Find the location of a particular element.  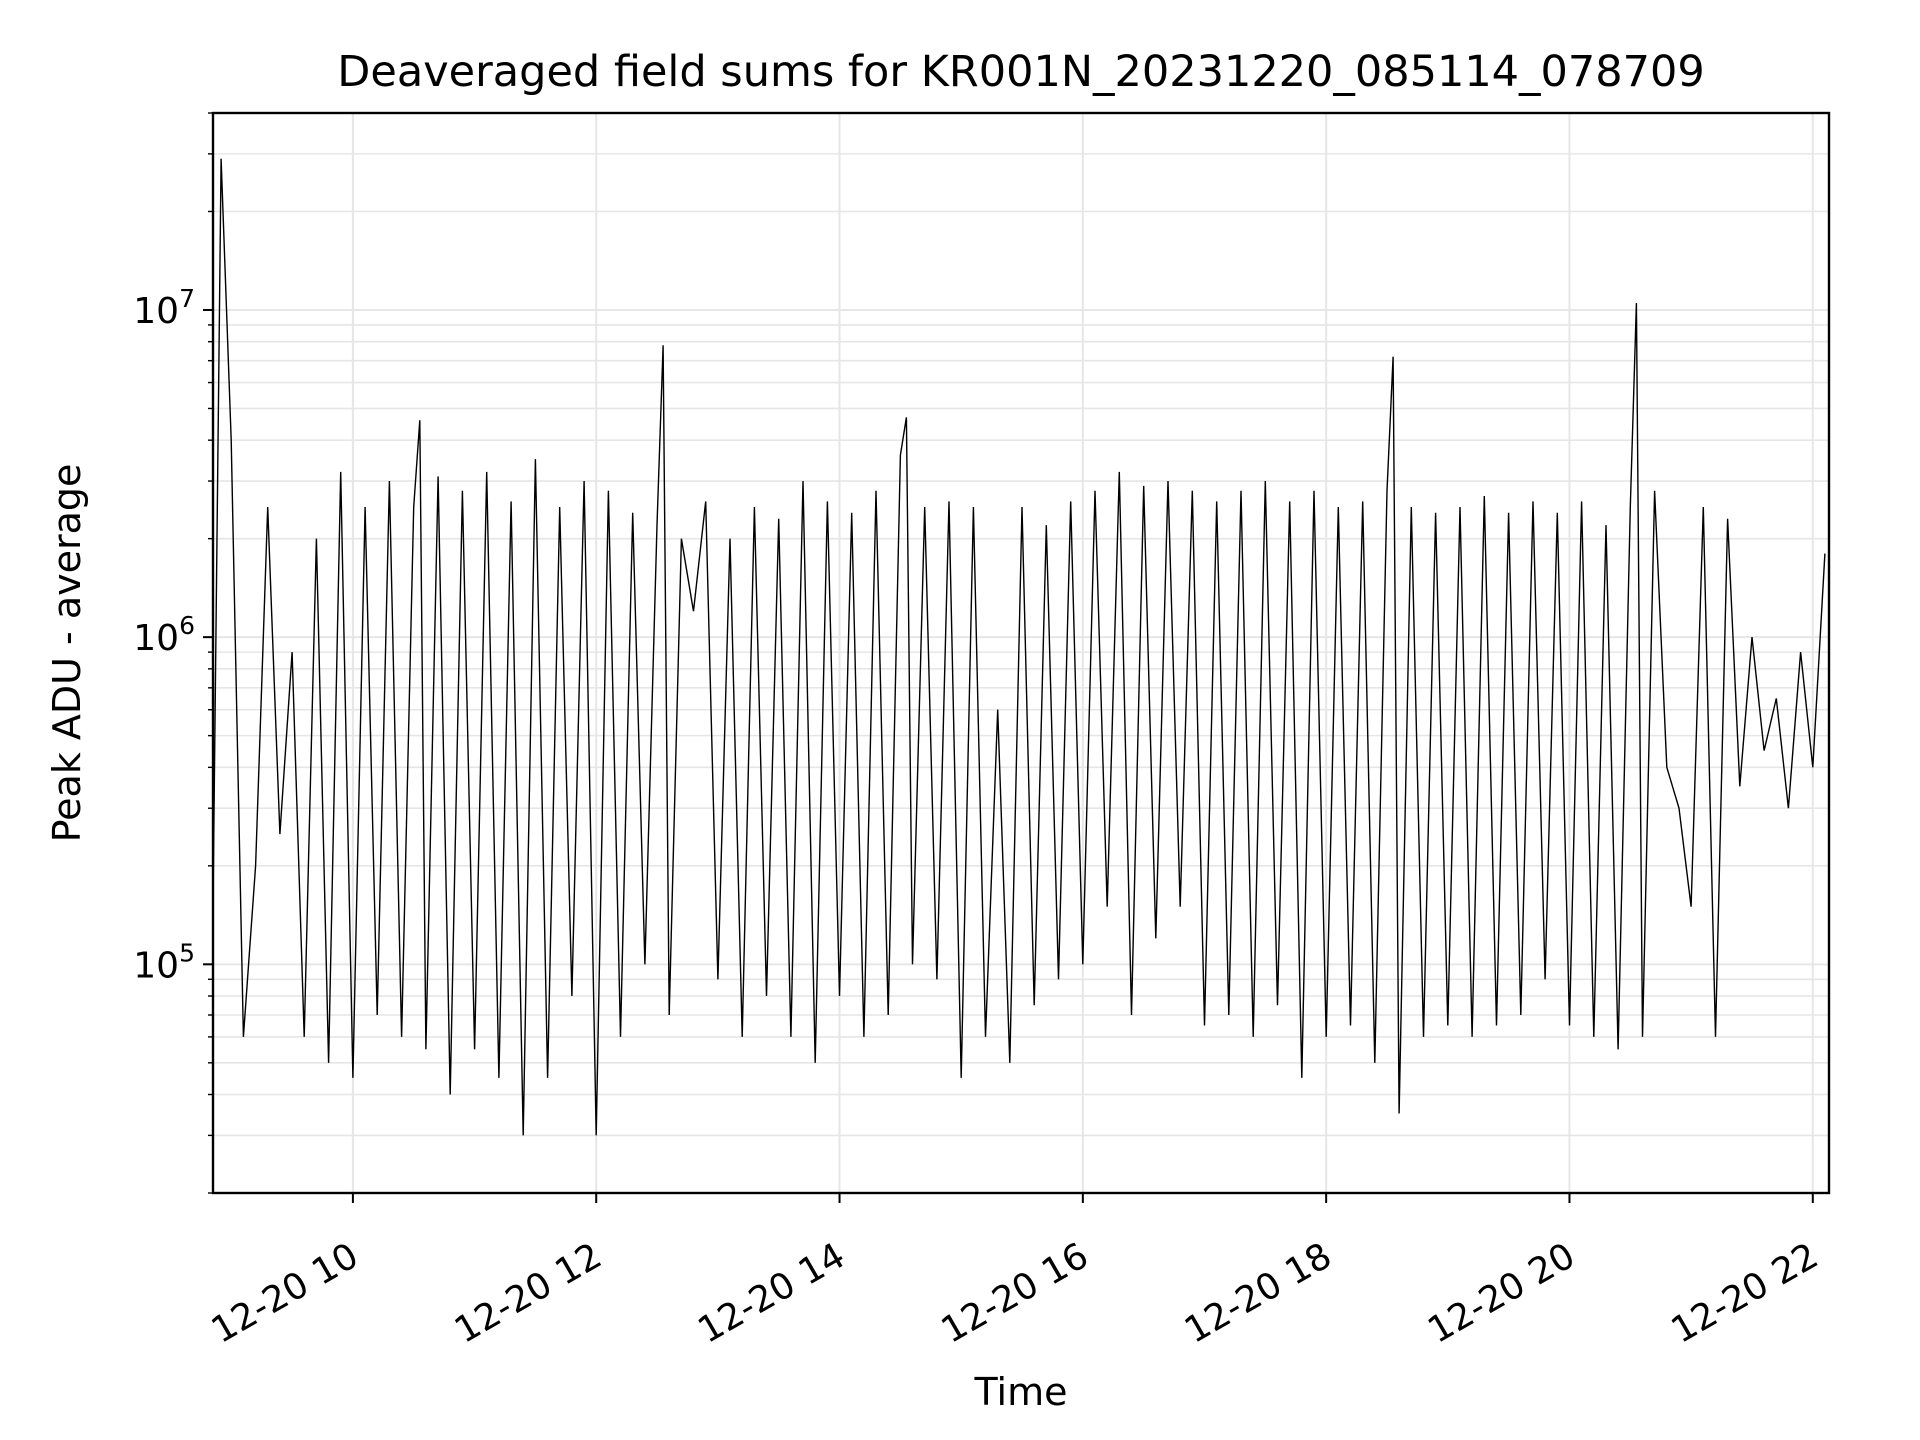

x-tick-label: 12-20 18 is located at coordinates (1258, 1293).